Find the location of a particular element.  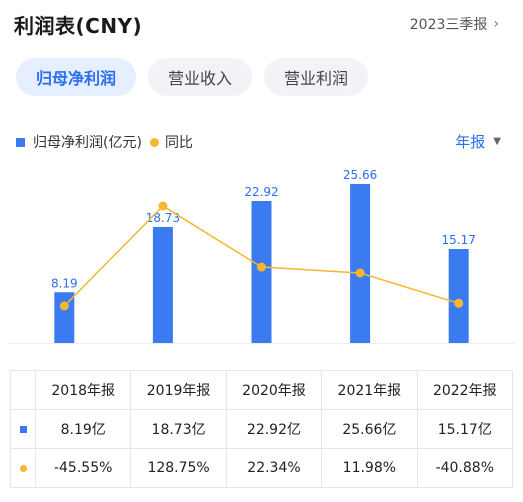

tab-revenue: 营业收入 is located at coordinates (200, 77).